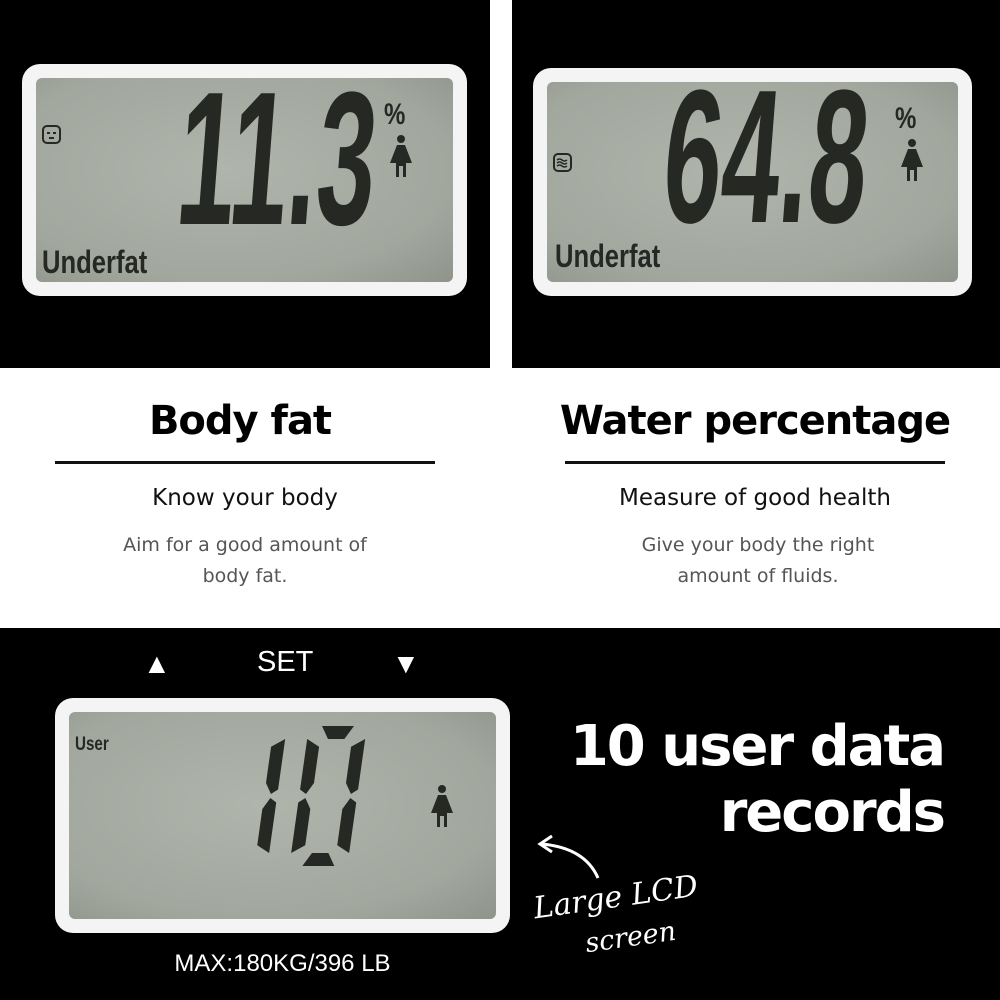 The image size is (1000, 1000). What do you see at coordinates (562, 162) in the screenshot?
I see `water-waves-icon` at bounding box center [562, 162].